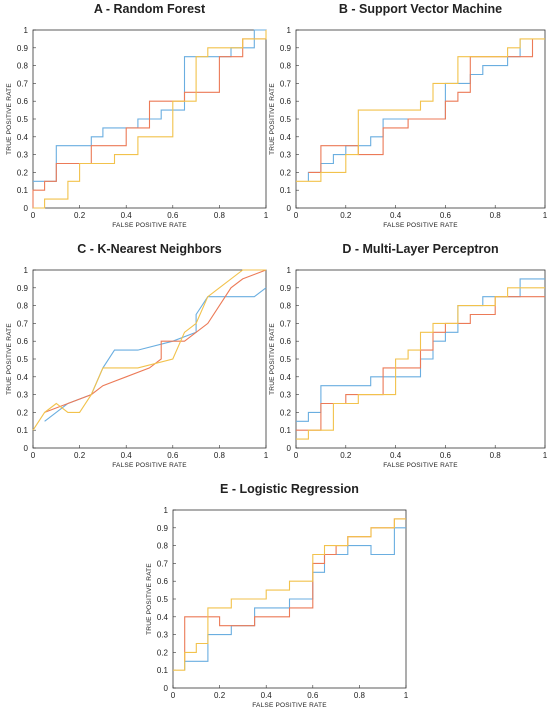  Describe the element at coordinates (420, 9) in the screenshot. I see `chart-title: B - Support Vector Machine` at that location.